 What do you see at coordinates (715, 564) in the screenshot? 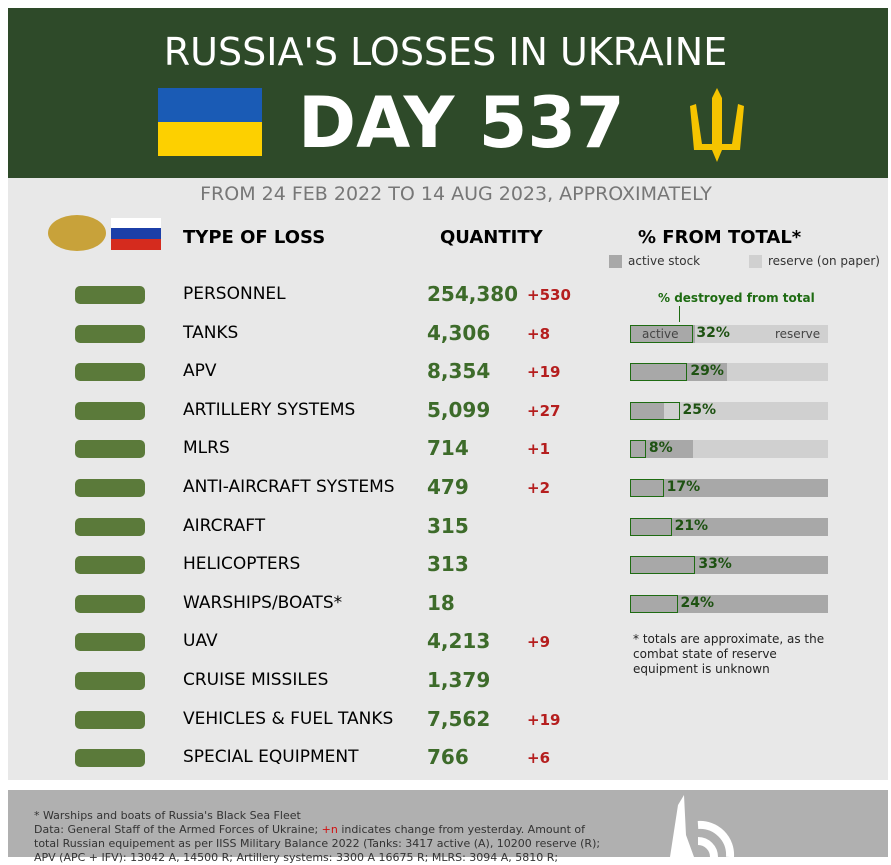
I see `pct-label: 33%` at bounding box center [715, 564].